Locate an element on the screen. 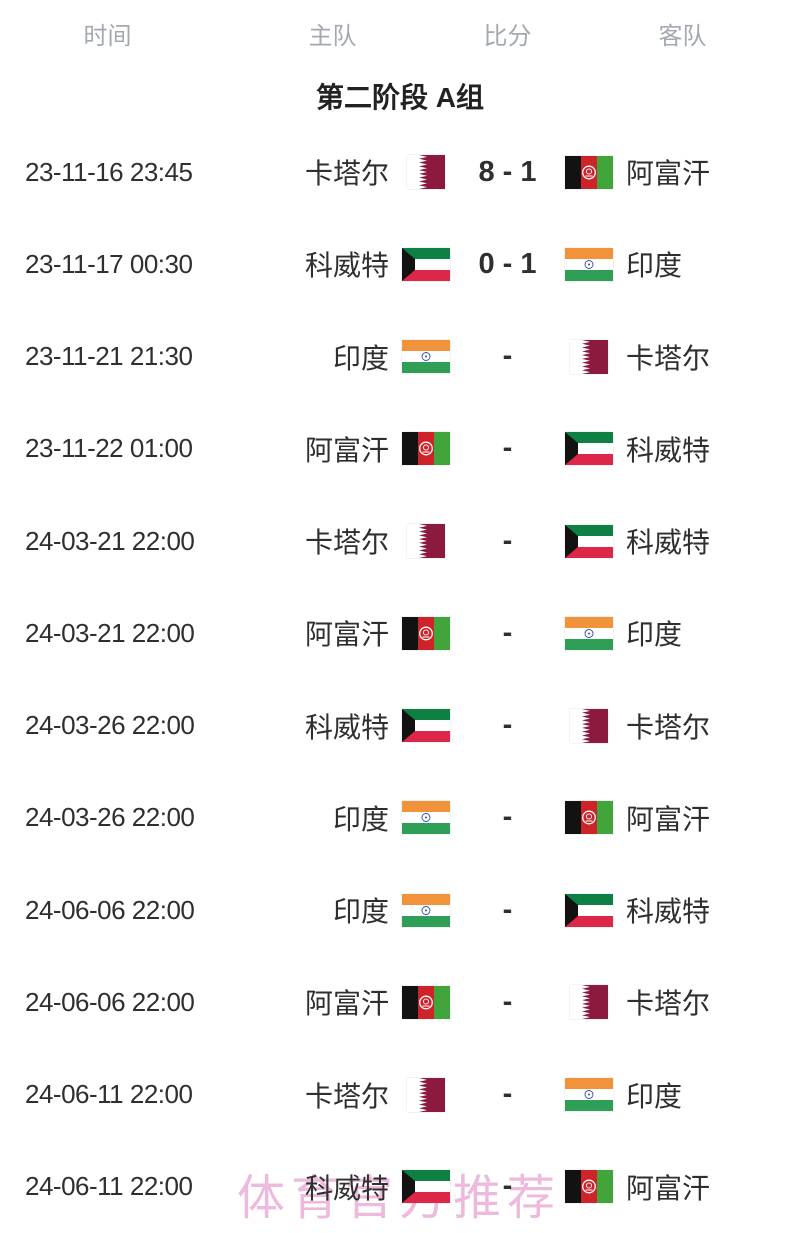 The width and height of the screenshot is (800, 1233). match-row: 23-11-17 00:30 科威特 0 - 1 印度 is located at coordinates (400, 264).